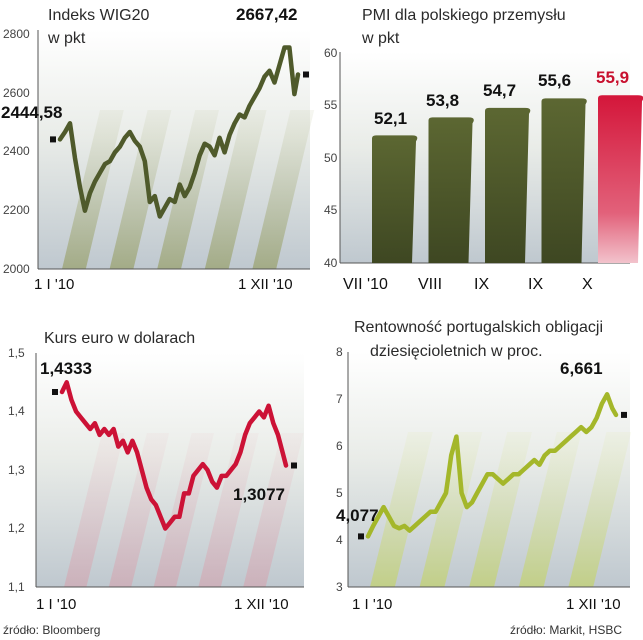 The height and width of the screenshot is (640, 643). Describe the element at coordinates (478, 327) in the screenshot. I see `chart-title: Rentowność portugalskich obligacji` at that location.